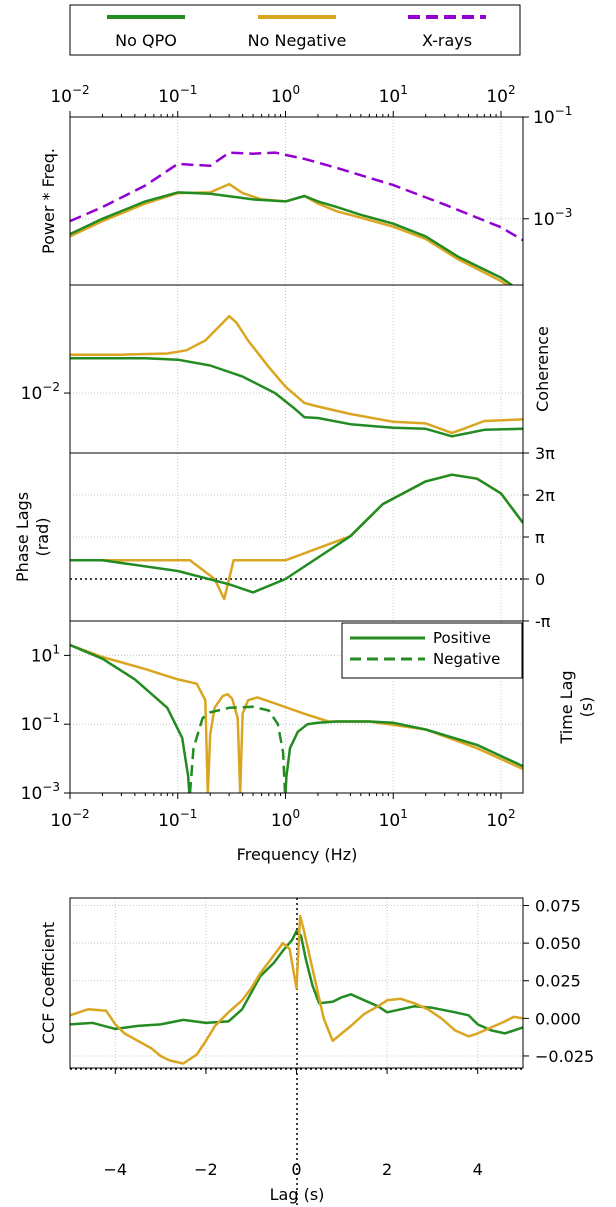  What do you see at coordinates (447, 40) in the screenshot?
I see `legend-label-x-rays: X-rays` at bounding box center [447, 40].